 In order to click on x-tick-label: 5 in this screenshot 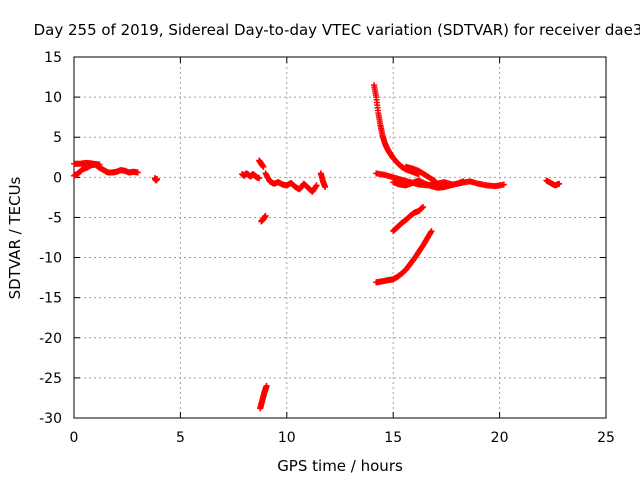, I will do `click(180, 438)`.